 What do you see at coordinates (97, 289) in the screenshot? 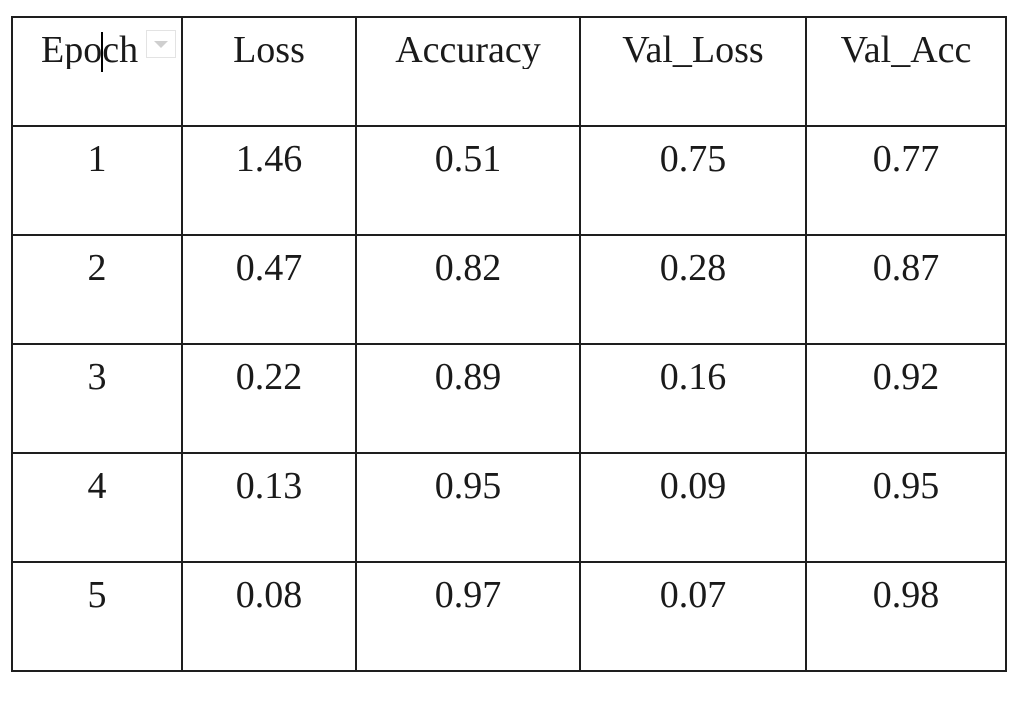
I see `table-cell: 2` at bounding box center [97, 289].